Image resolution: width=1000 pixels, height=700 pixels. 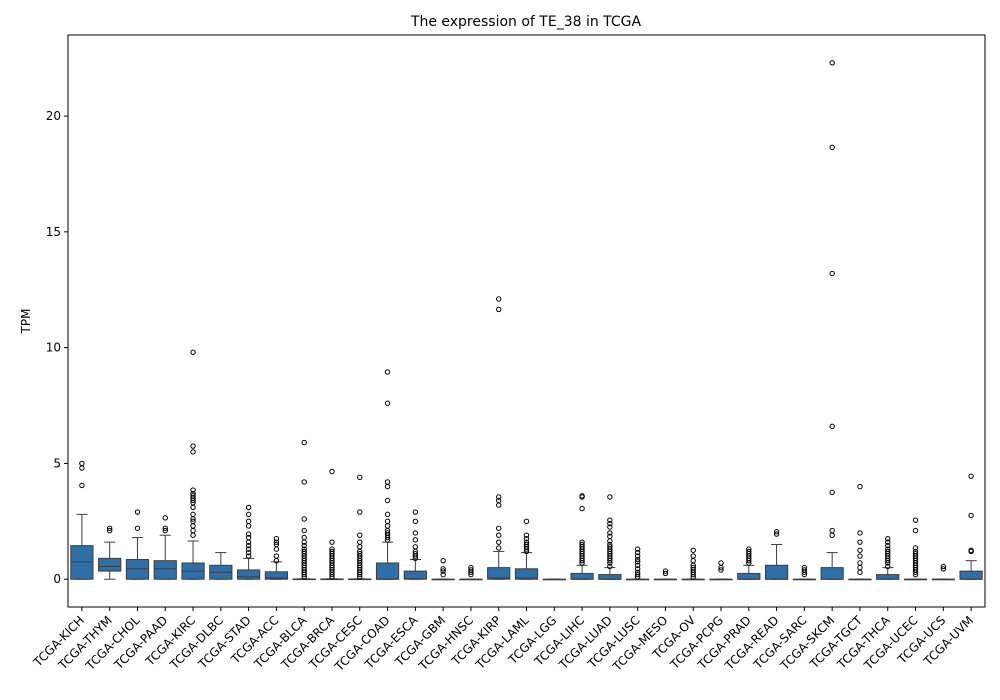 I want to click on y-axis-label: TPM, so click(x=26, y=322).